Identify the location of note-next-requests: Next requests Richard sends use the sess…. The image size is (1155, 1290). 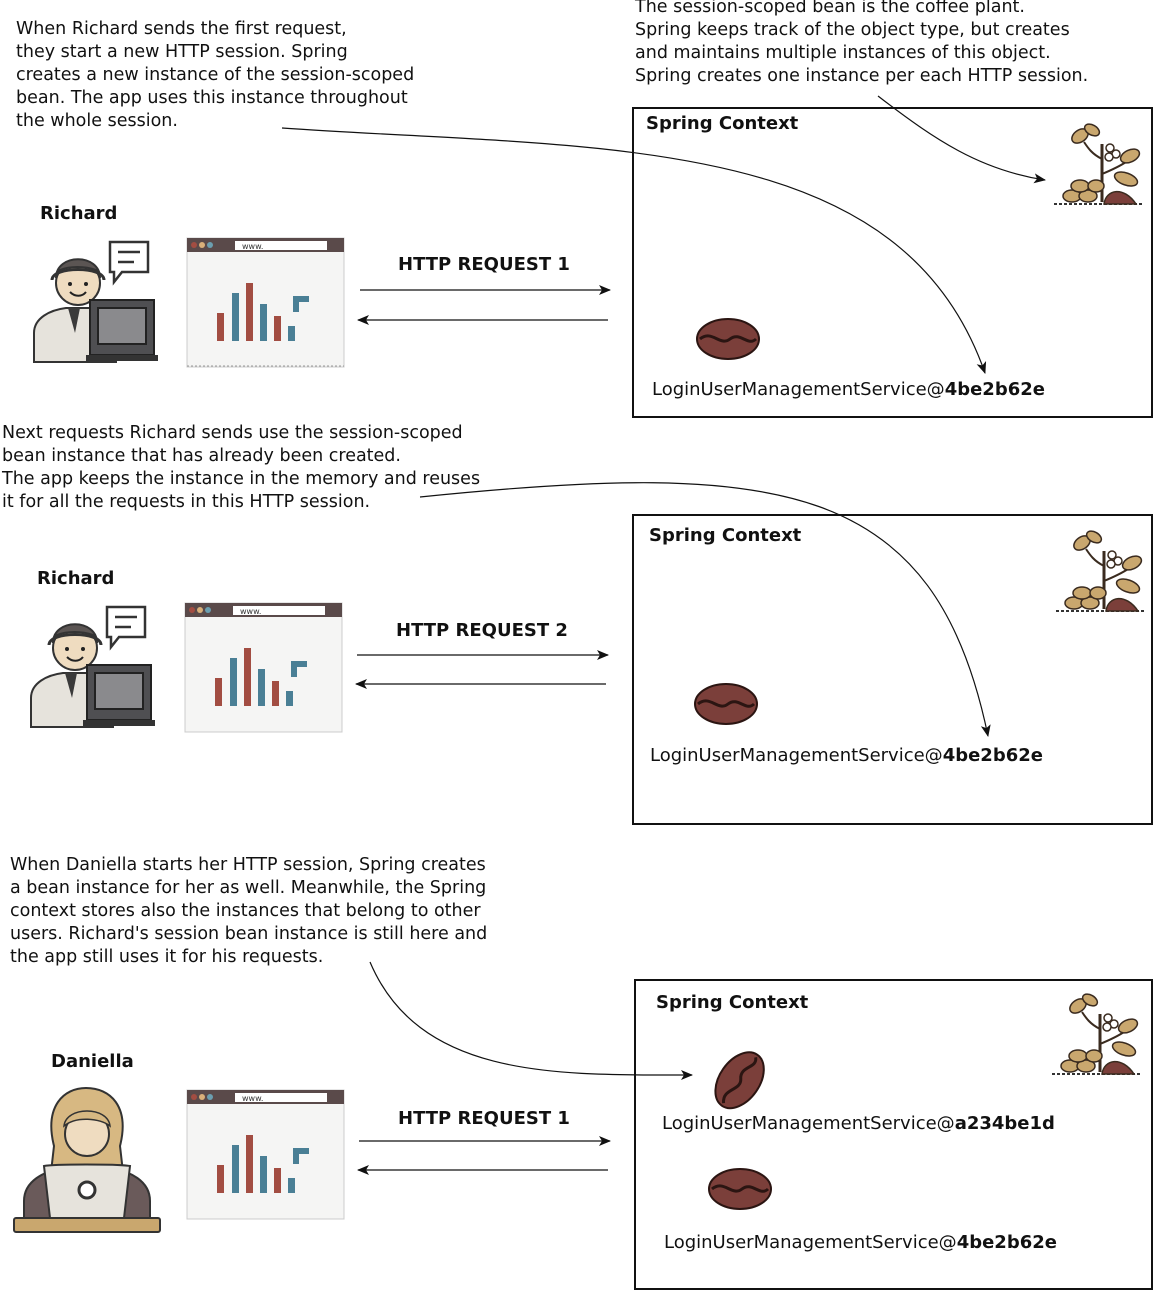
(241, 467).